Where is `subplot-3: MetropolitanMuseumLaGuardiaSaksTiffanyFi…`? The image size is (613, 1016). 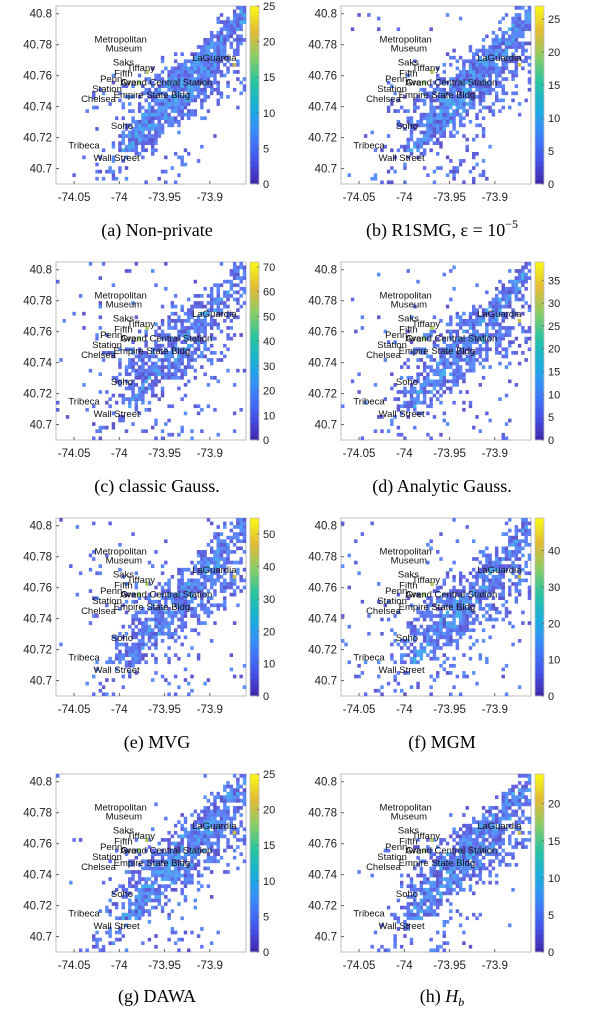
subplot-3: MetropolitanMuseumLaGuardiaSaksTiffanyFi… is located at coordinates (149, 379).